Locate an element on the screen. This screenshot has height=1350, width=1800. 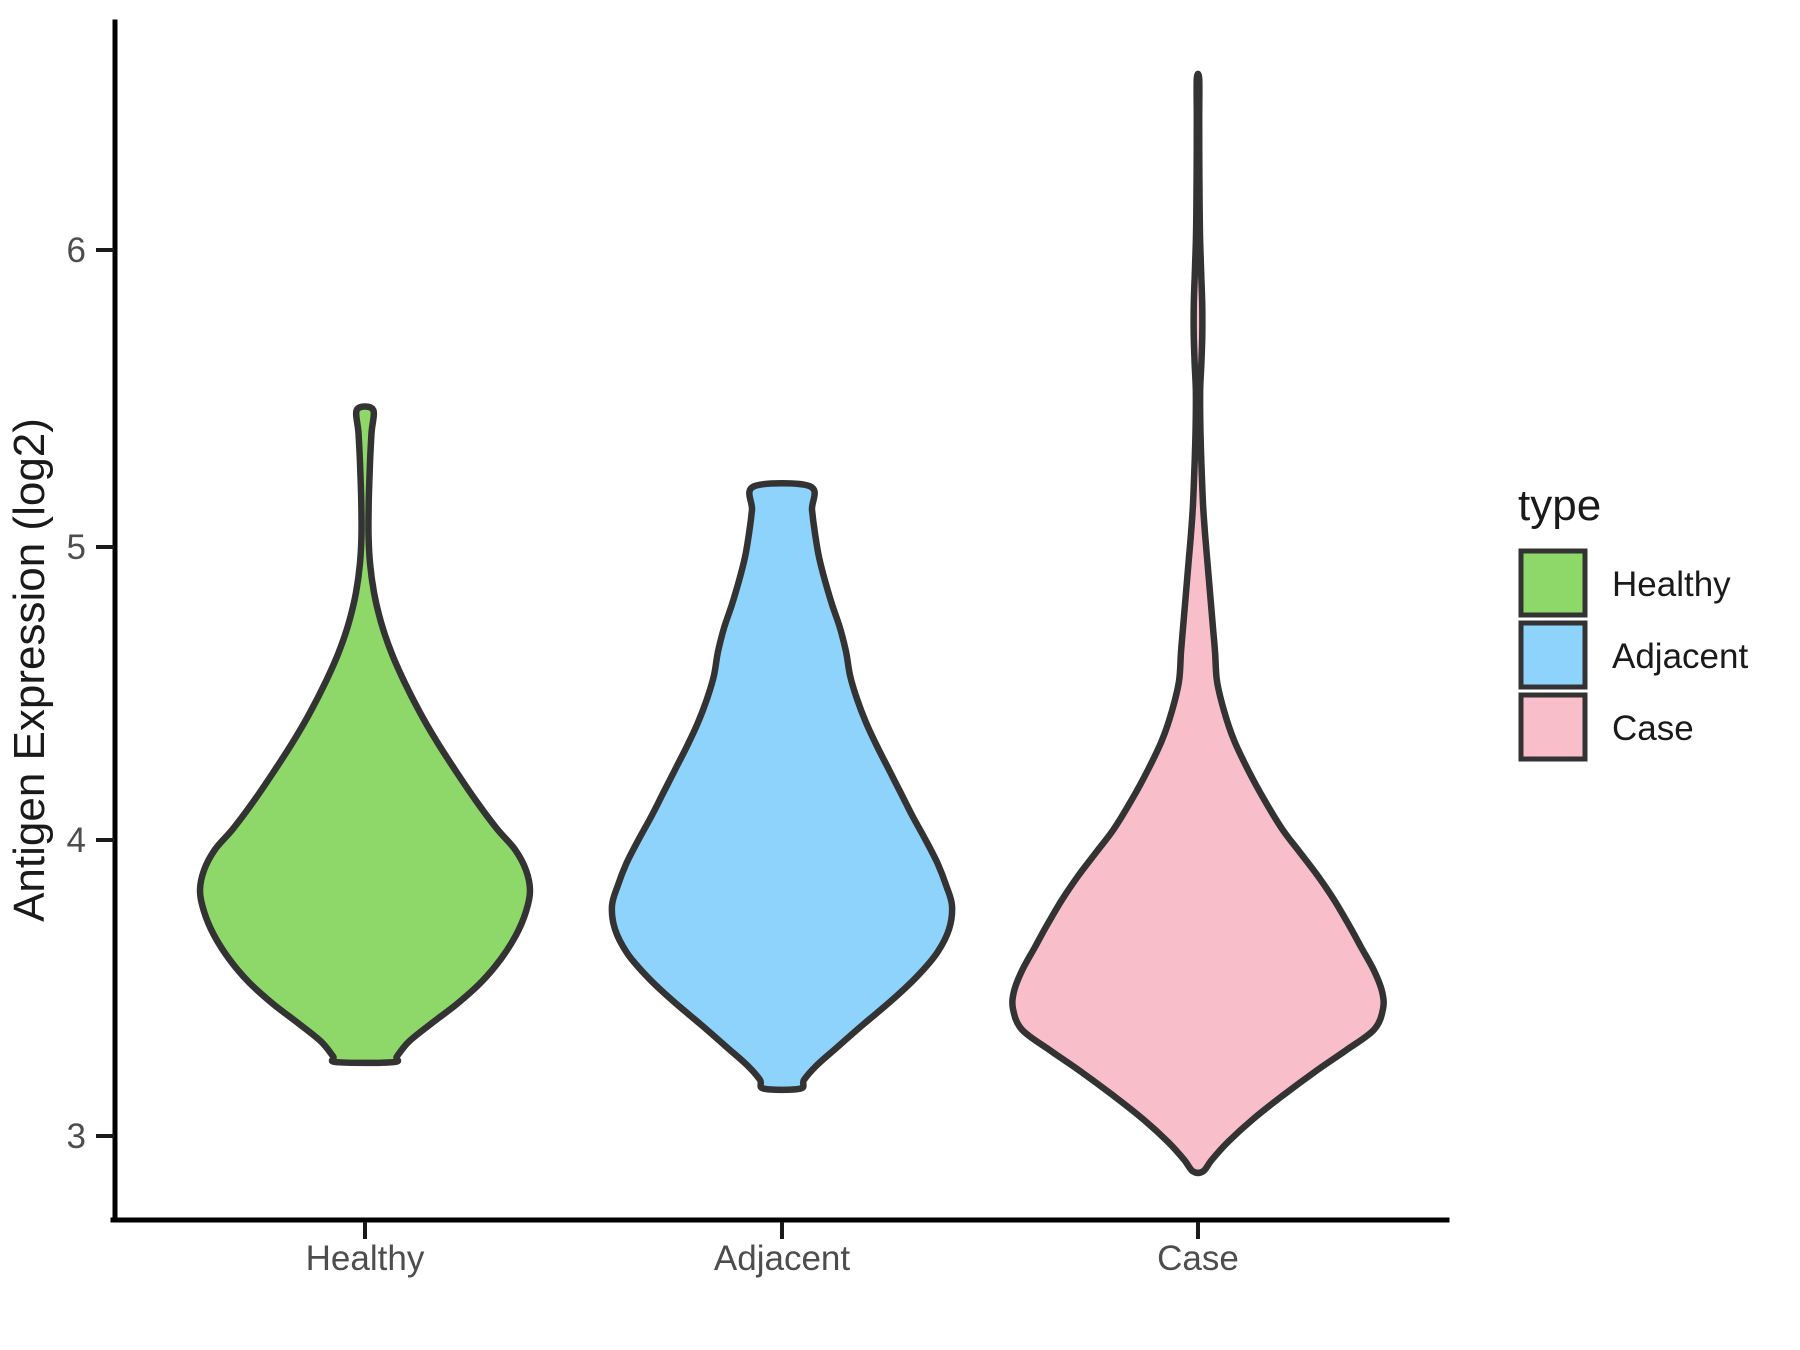
legend-label-adjacent: Adjacent is located at coordinates (1680, 656).